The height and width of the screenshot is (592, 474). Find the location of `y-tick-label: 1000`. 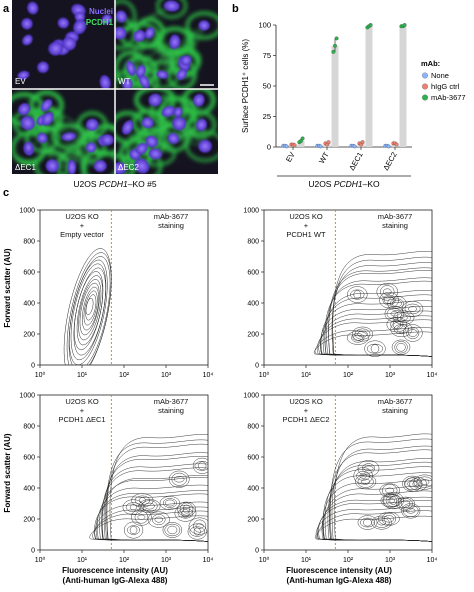

y-tick-label: 1000 is located at coordinates (27, 211).